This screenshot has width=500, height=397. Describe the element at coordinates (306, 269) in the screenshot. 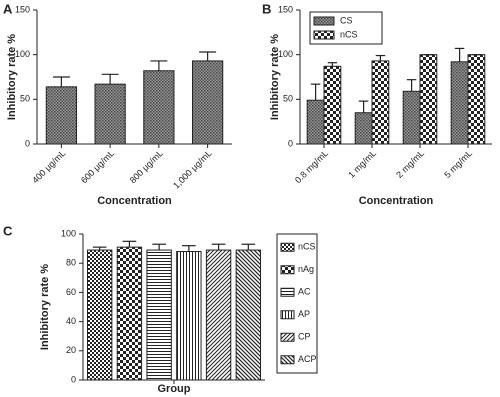

I see `legend-label: nAg` at that location.